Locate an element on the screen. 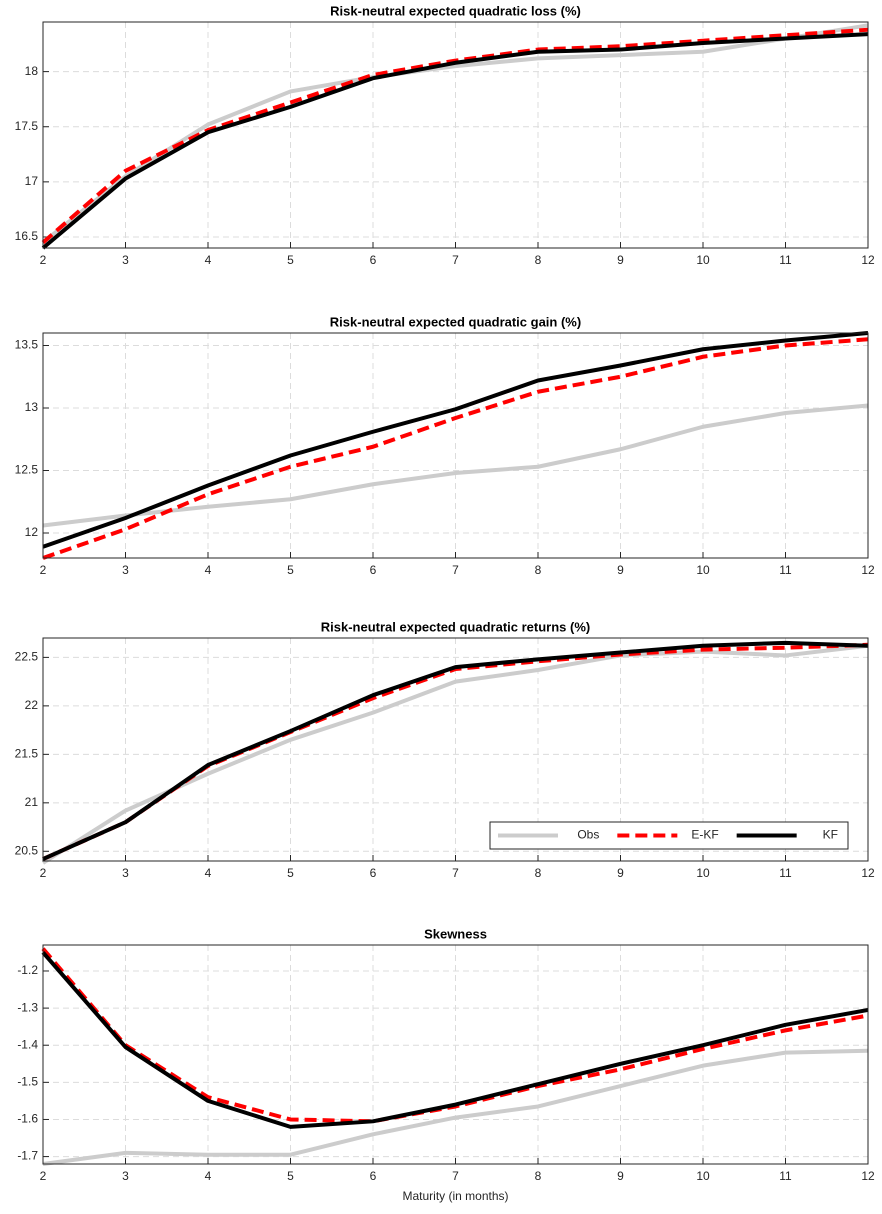  y-tick-label: 12.5 is located at coordinates (27, 470).